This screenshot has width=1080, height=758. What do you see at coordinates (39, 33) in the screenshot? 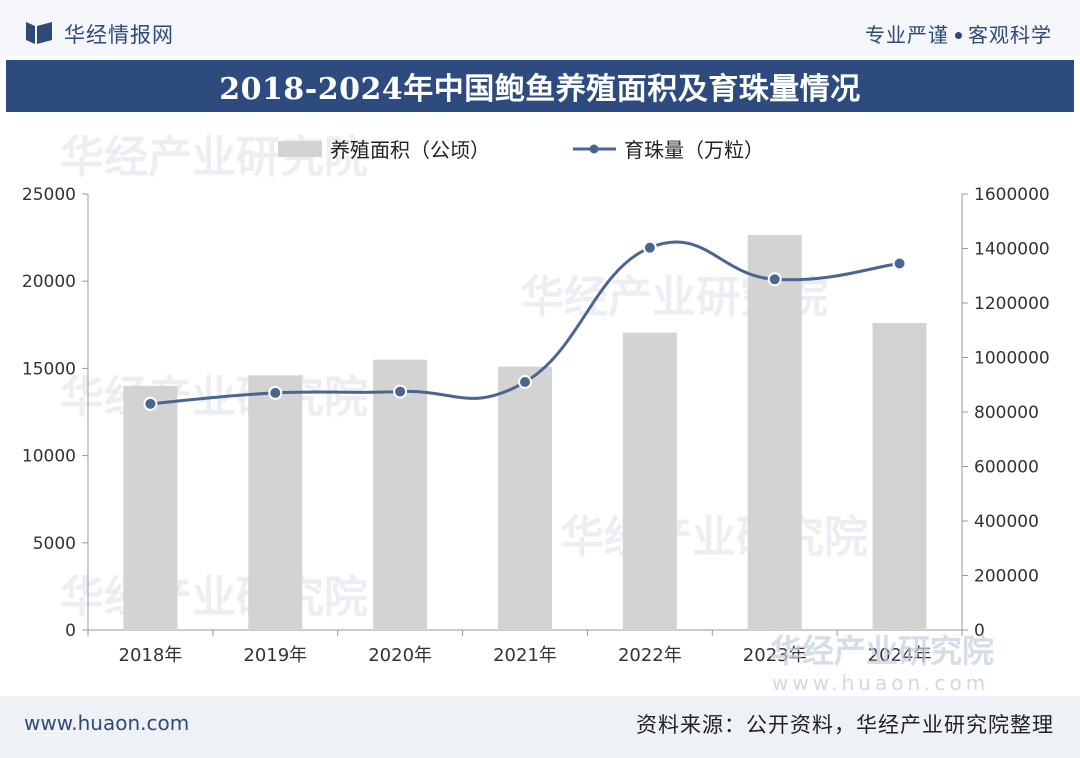
I see `logo-icon` at bounding box center [39, 33].